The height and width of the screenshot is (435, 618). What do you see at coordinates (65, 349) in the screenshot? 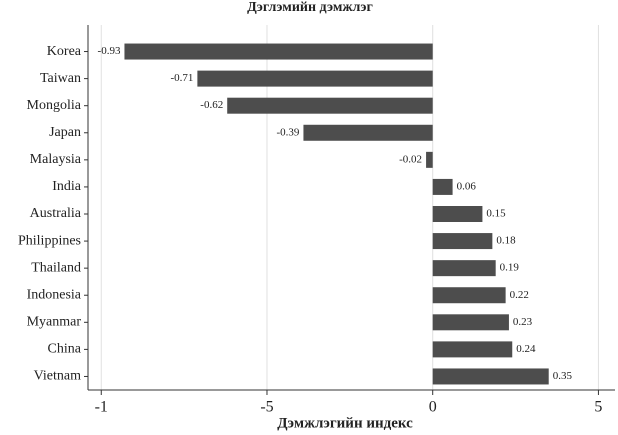
I see `y-tick-label: China` at bounding box center [65, 349].